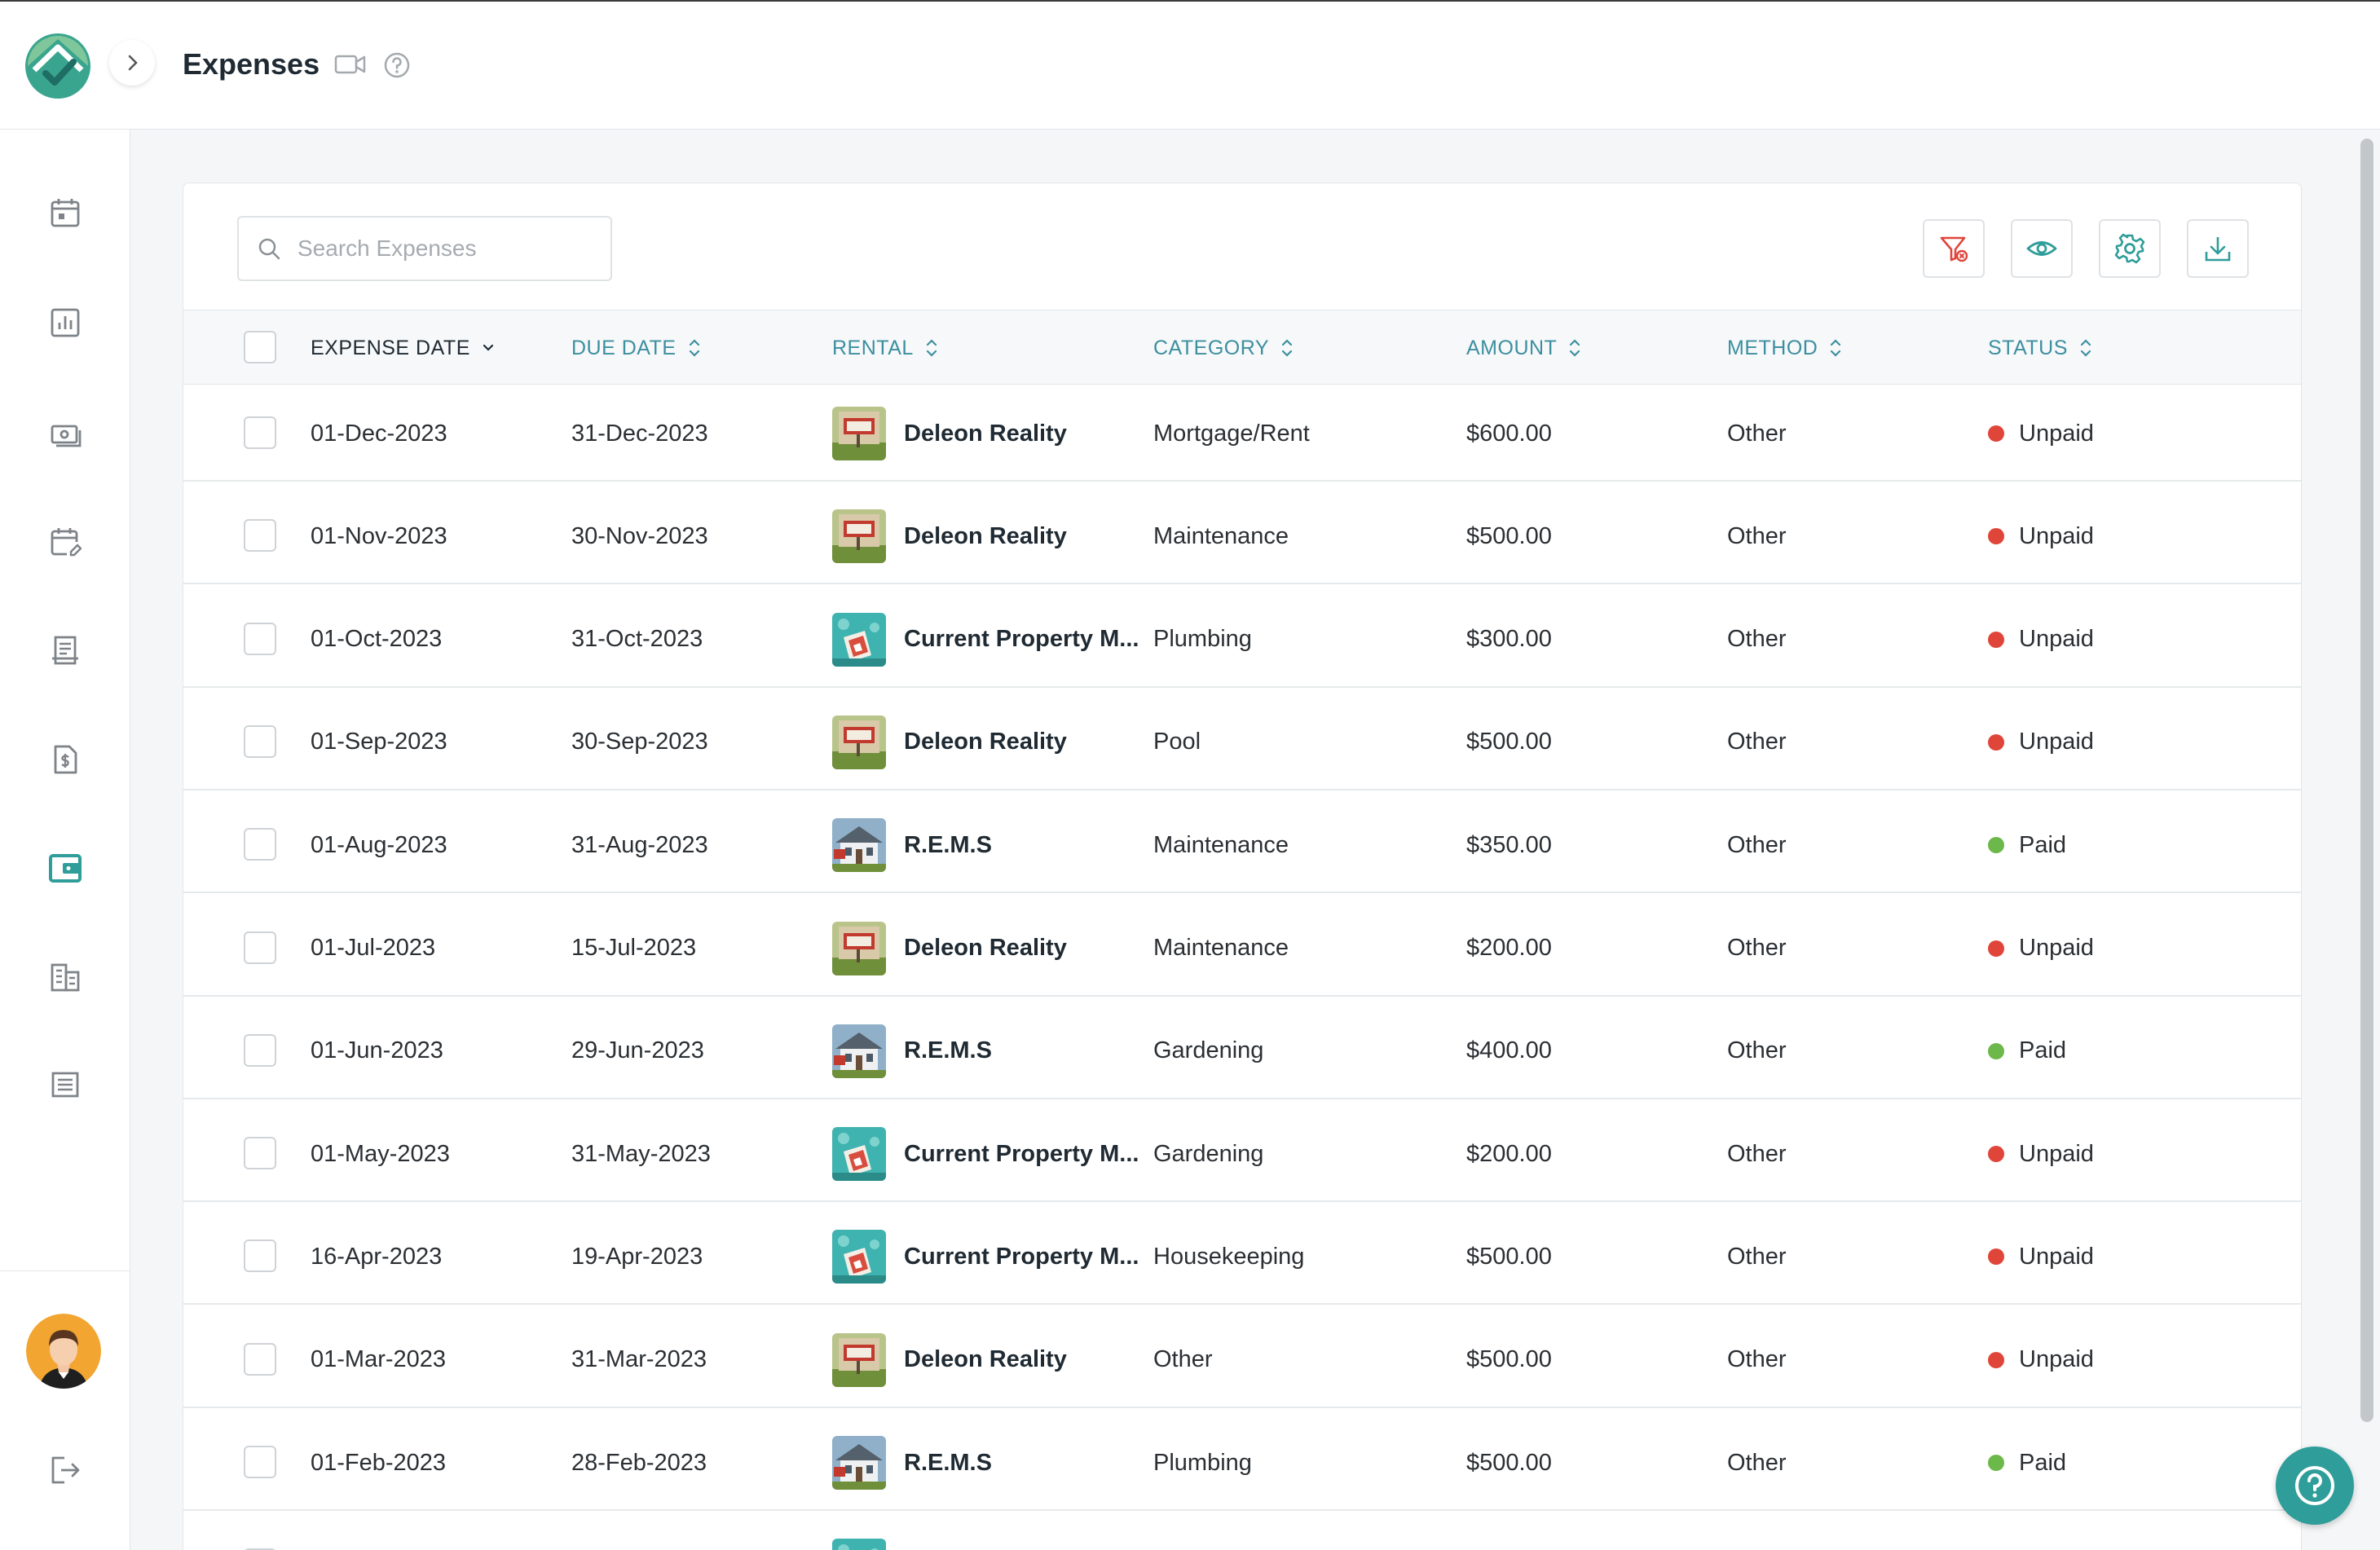 This screenshot has height=1550, width=2380. Describe the element at coordinates (2041, 347) in the screenshot. I see `column-header-status: STATUS` at that location.